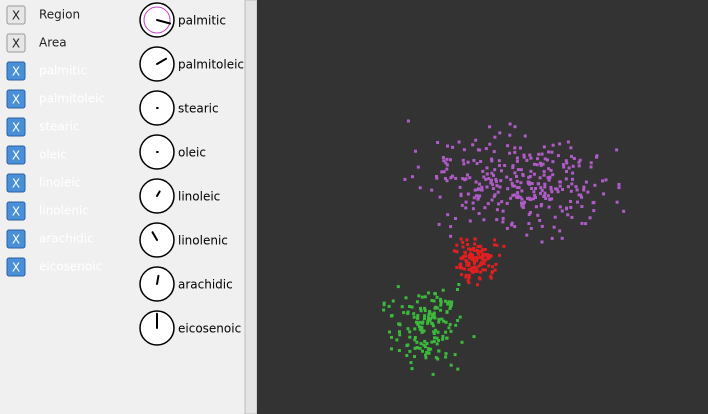 The height and width of the screenshot is (414, 708). I want to click on dial-label: linolenic, so click(203, 241).